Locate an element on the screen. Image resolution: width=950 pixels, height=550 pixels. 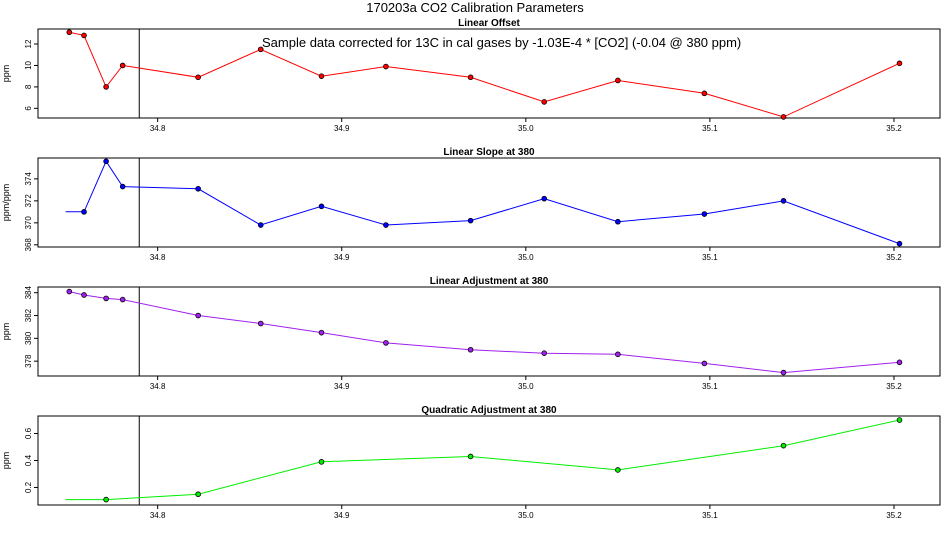
panel-1-xtick-label: 34.9 is located at coordinates (342, 128).